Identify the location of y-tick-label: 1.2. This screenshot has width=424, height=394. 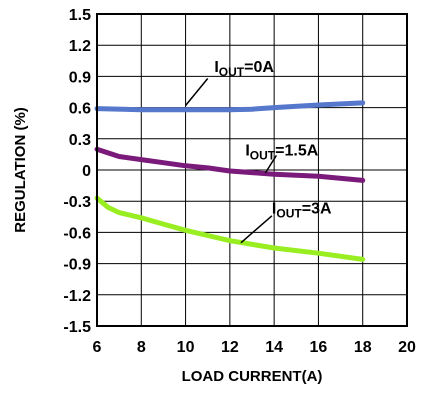
(80, 46).